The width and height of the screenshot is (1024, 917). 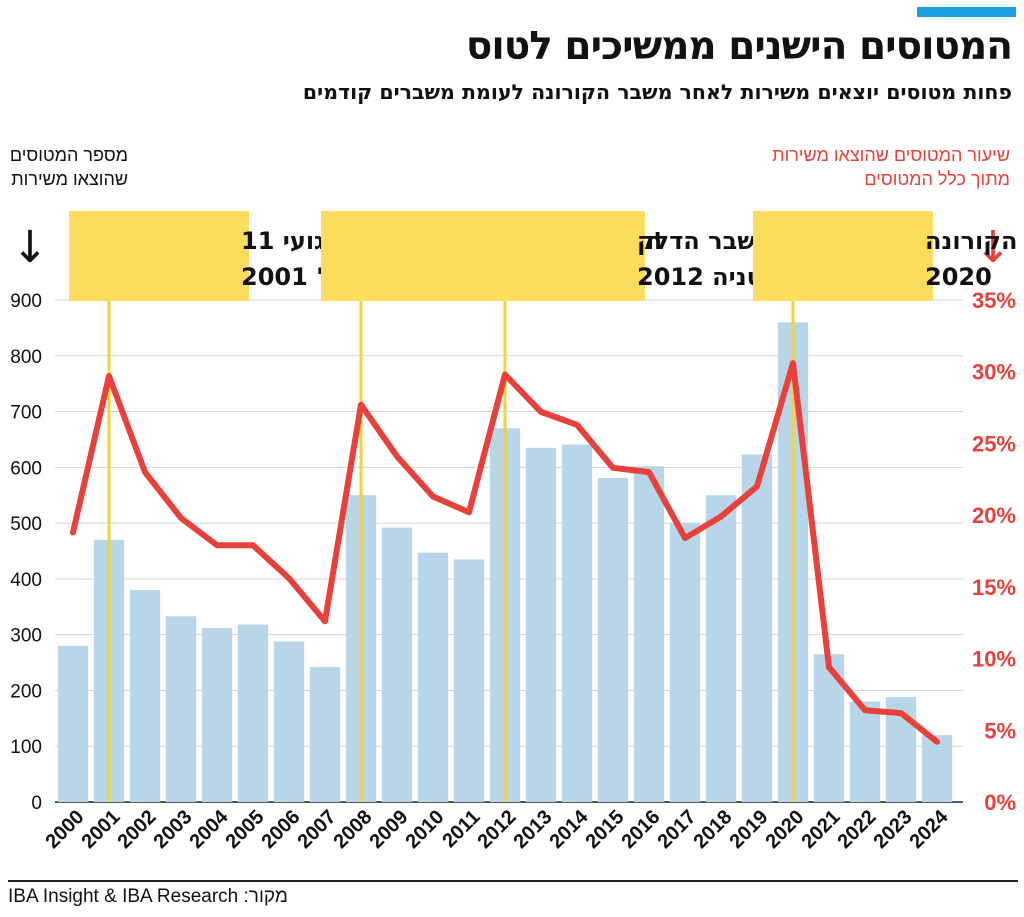 I want to click on right-axis-ticks: 0% 5% 10% 15% 20% 25% 30% 35%, so click(x=994, y=551).